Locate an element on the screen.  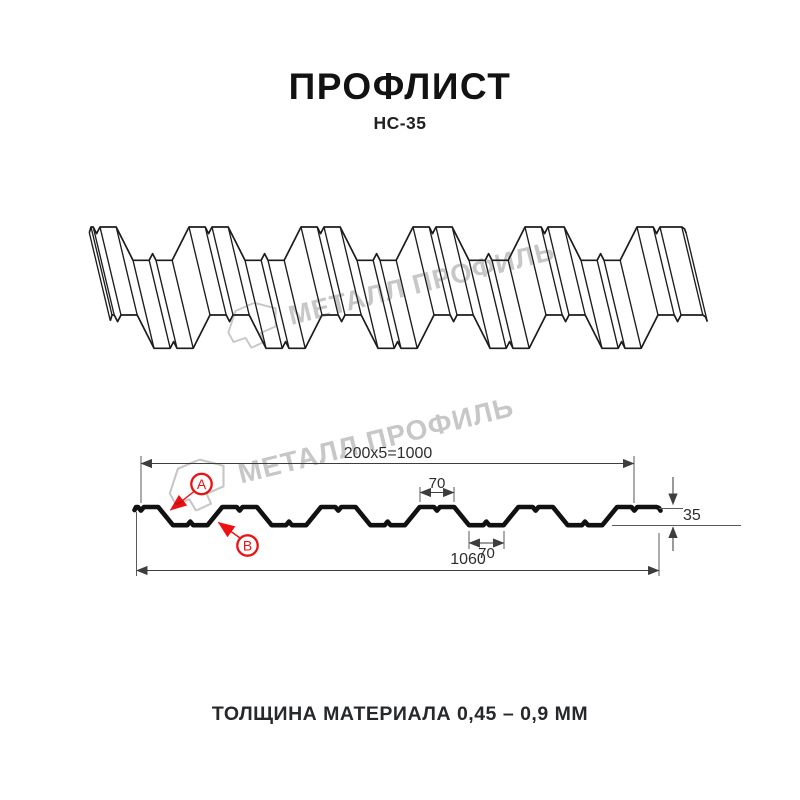
dim-total-width: 1060 is located at coordinates (397, 544).